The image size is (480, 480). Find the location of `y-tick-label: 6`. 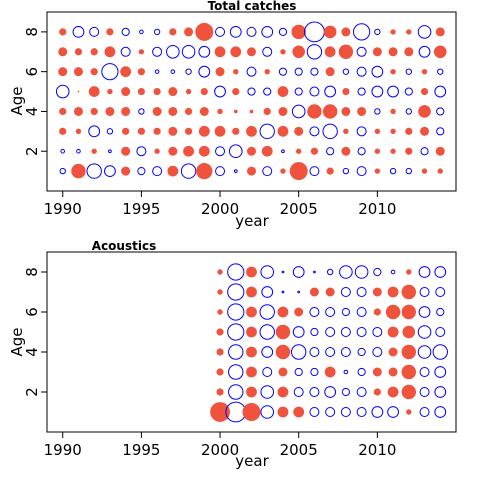

y-tick-label: 6 is located at coordinates (32, 312).